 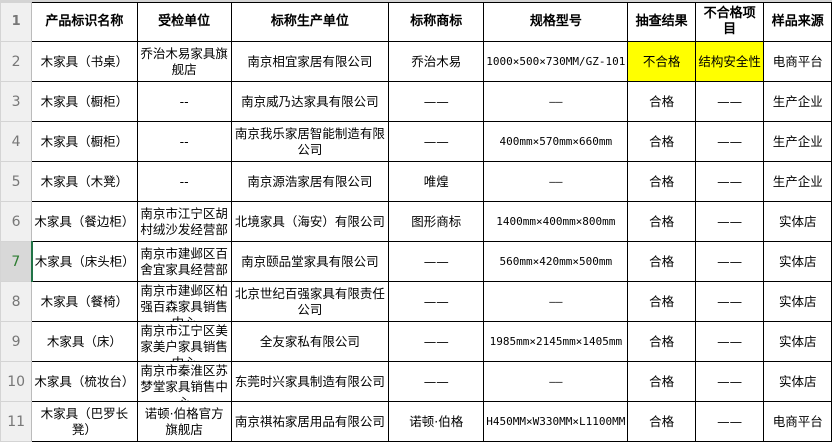 I want to click on cell-product-name: 木家具（木凳）, so click(x=84, y=181).